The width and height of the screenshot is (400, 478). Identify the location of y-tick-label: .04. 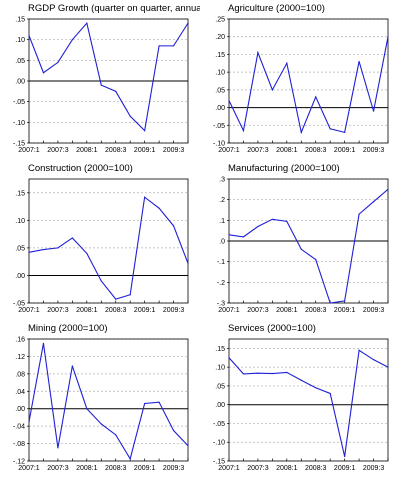
(20, 392).